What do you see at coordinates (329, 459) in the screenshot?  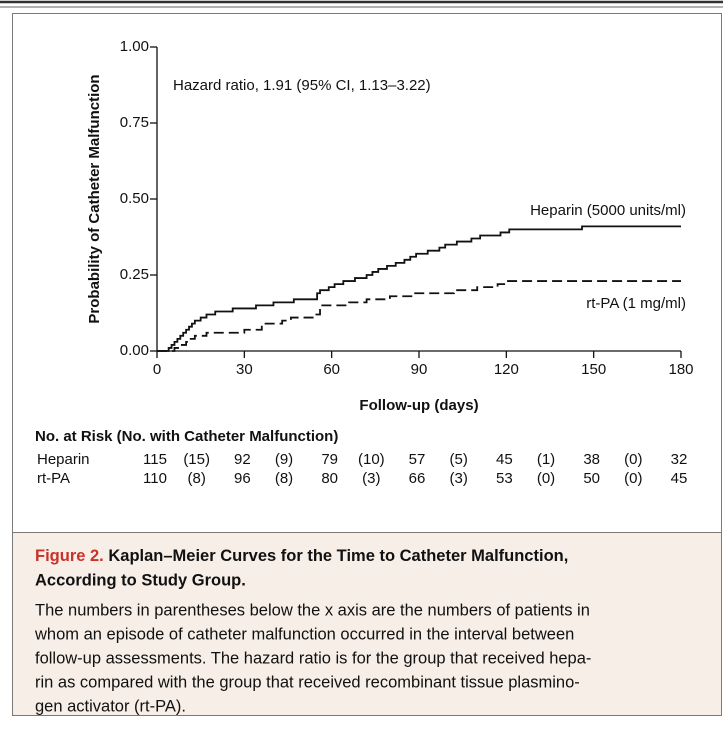 I see `risk-count: 79` at bounding box center [329, 459].